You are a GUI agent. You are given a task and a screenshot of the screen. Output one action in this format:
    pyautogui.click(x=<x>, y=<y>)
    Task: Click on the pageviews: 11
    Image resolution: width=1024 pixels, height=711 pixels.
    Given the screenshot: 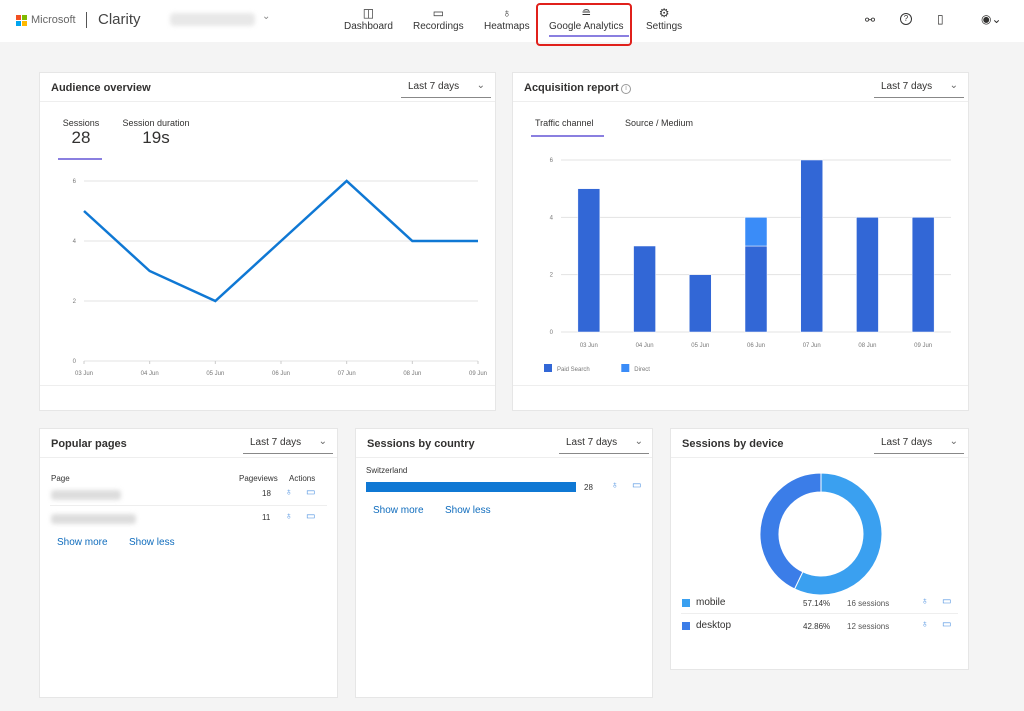 What is the action you would take?
    pyautogui.click(x=266, y=517)
    